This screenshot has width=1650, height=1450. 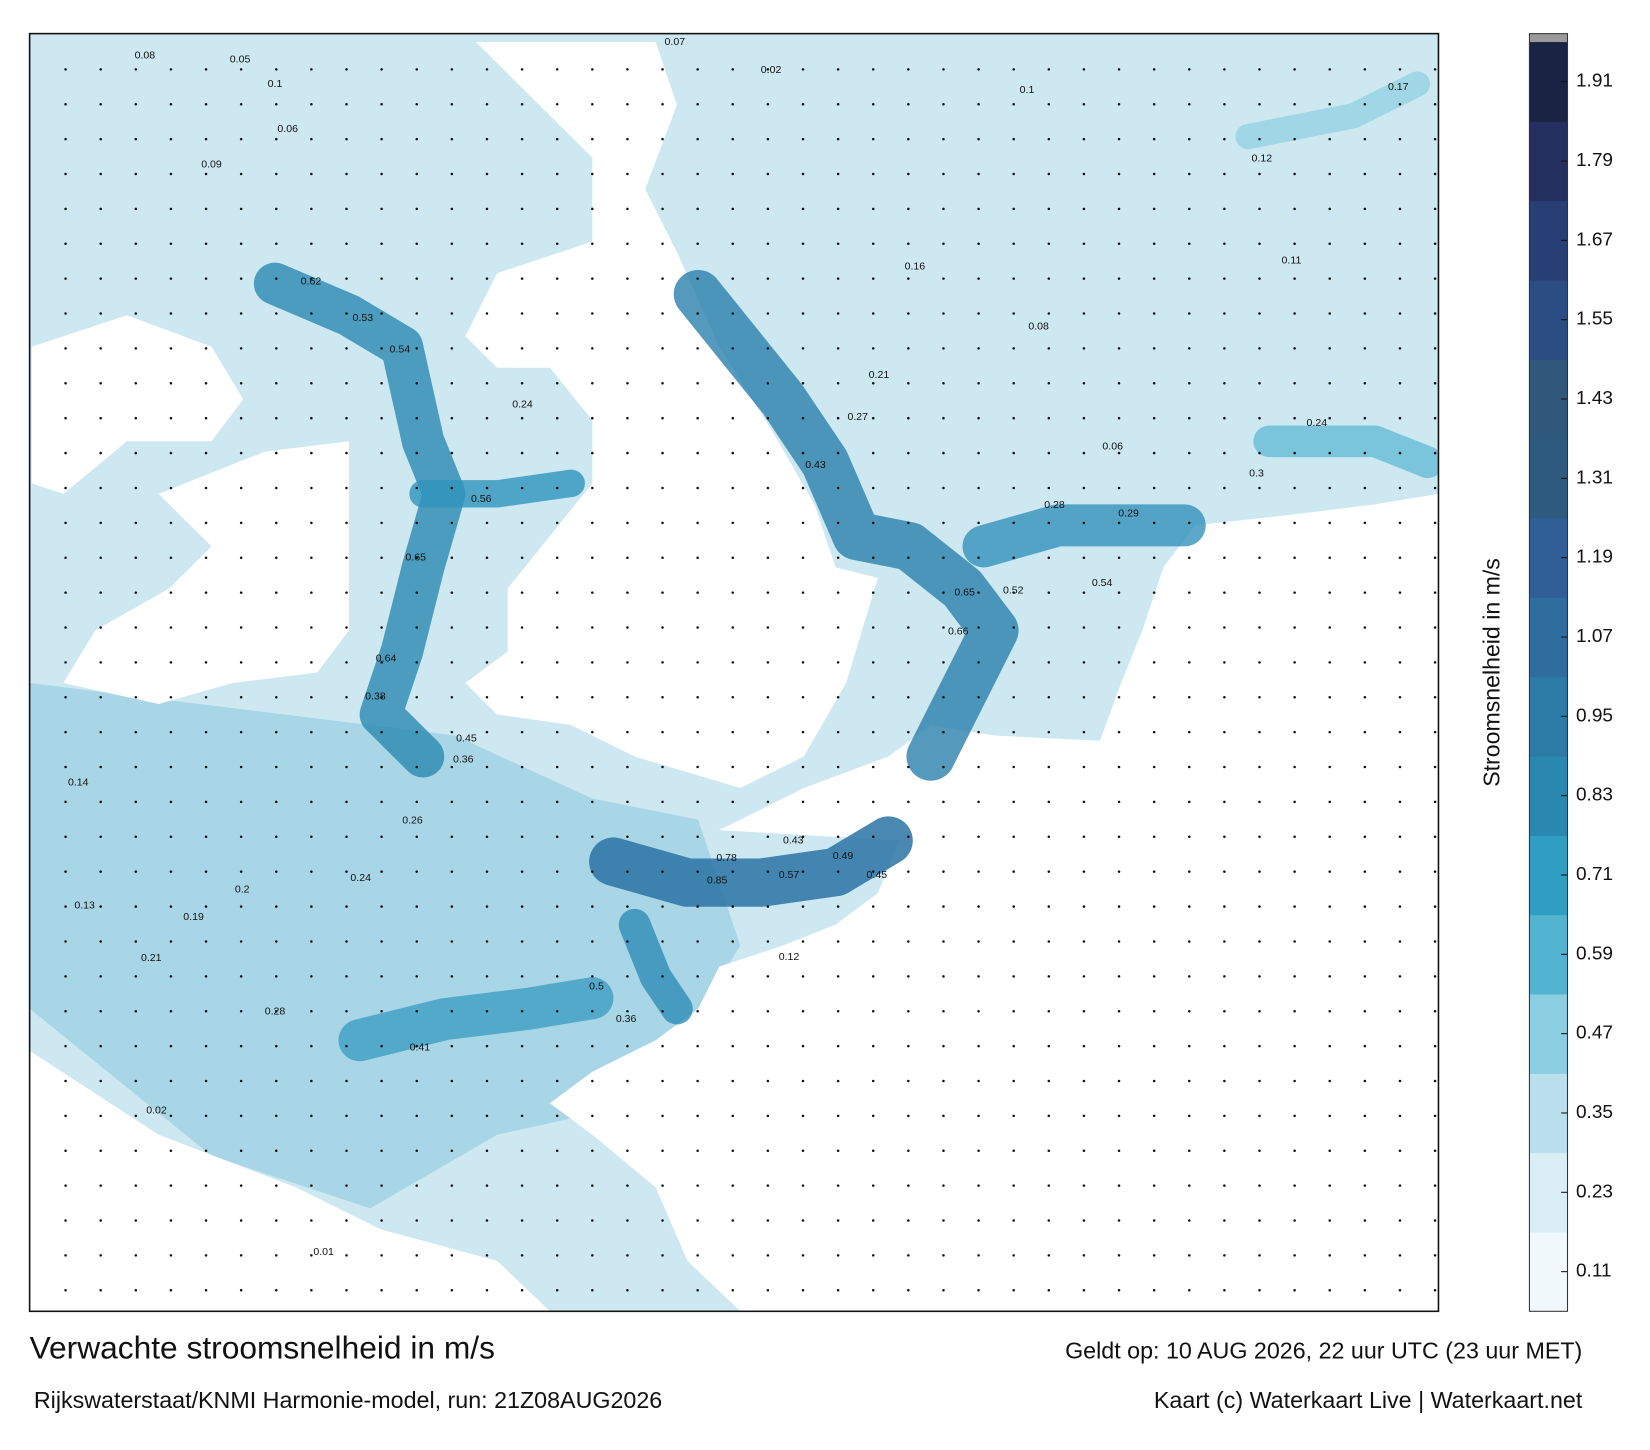 What do you see at coordinates (1594, 1112) in the screenshot?
I see `colorbar-tick-label: 0.35` at bounding box center [1594, 1112].